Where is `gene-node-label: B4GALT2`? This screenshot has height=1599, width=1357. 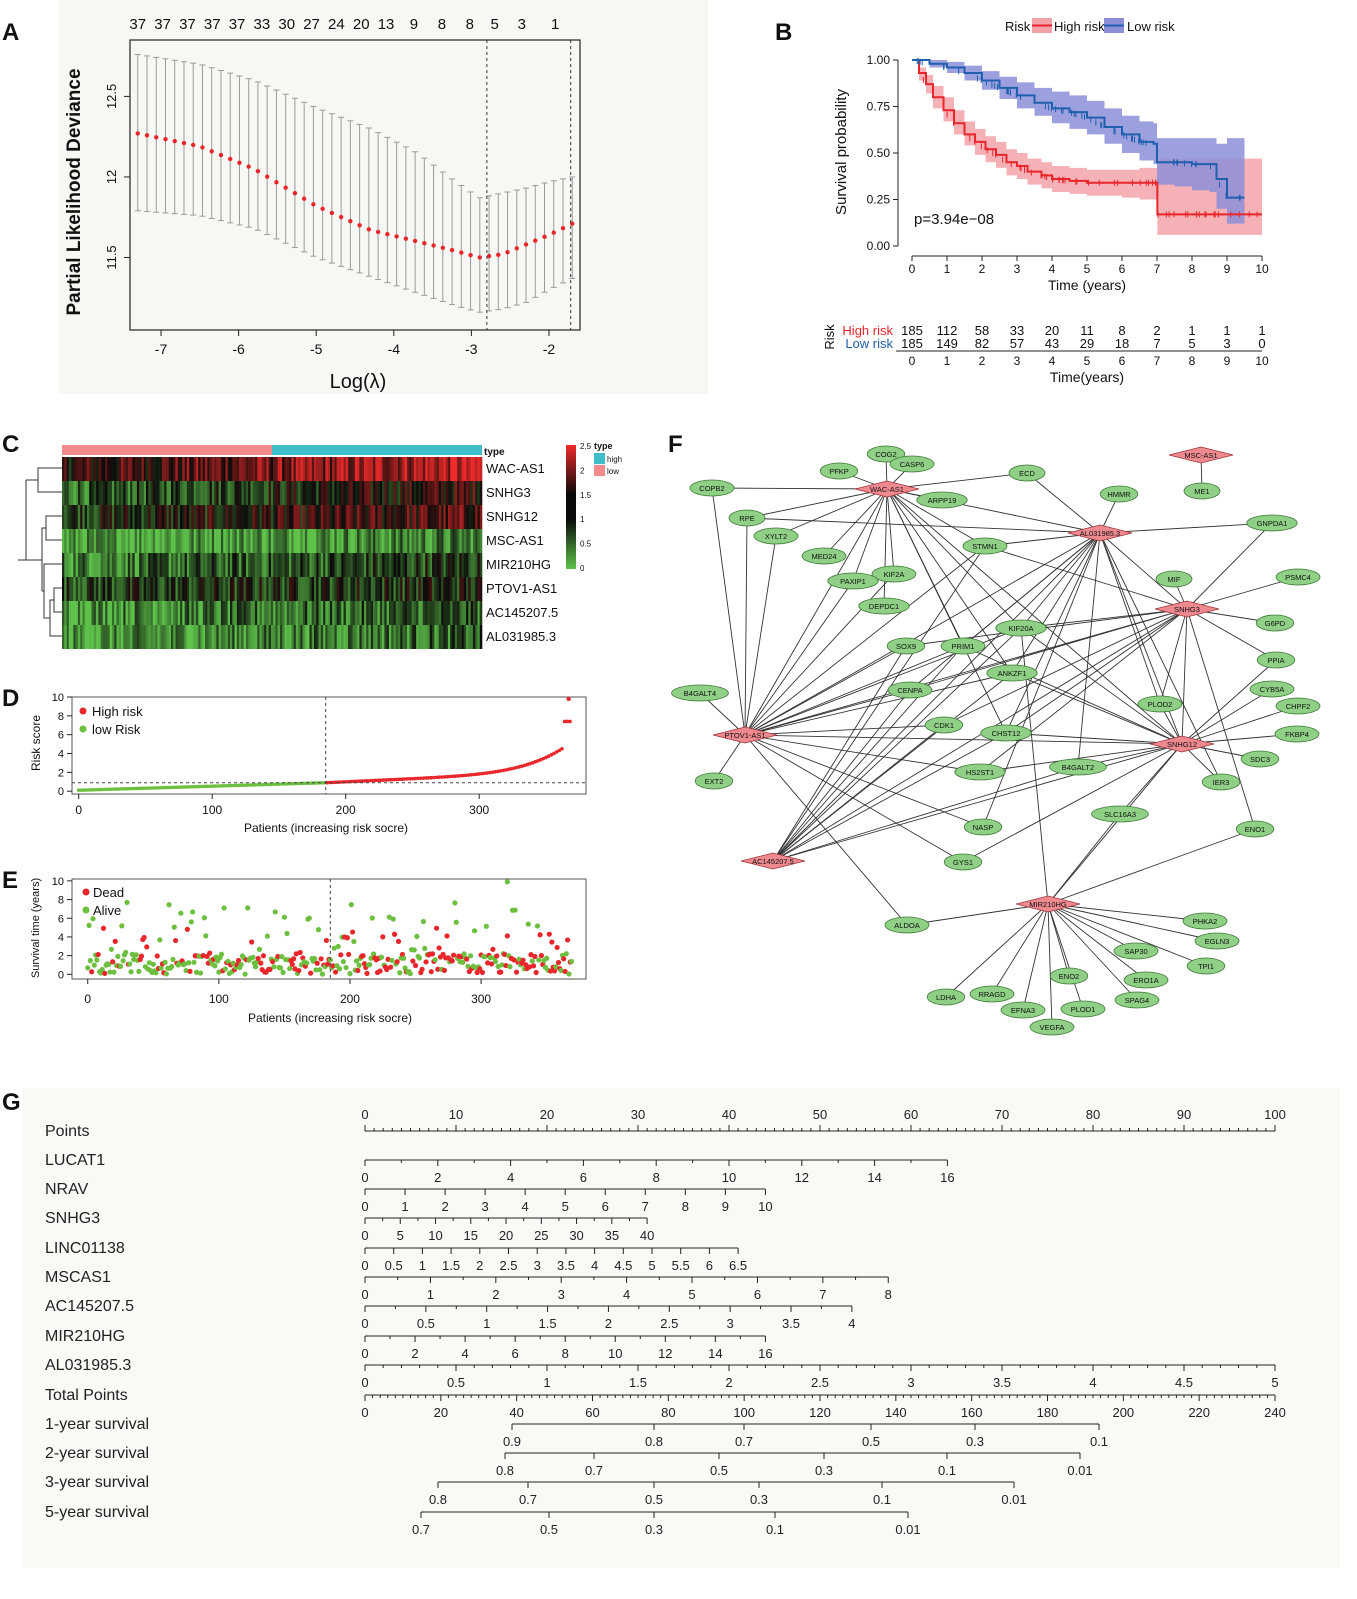 gene-node-label: B4GALT2 is located at coordinates (1078, 767).